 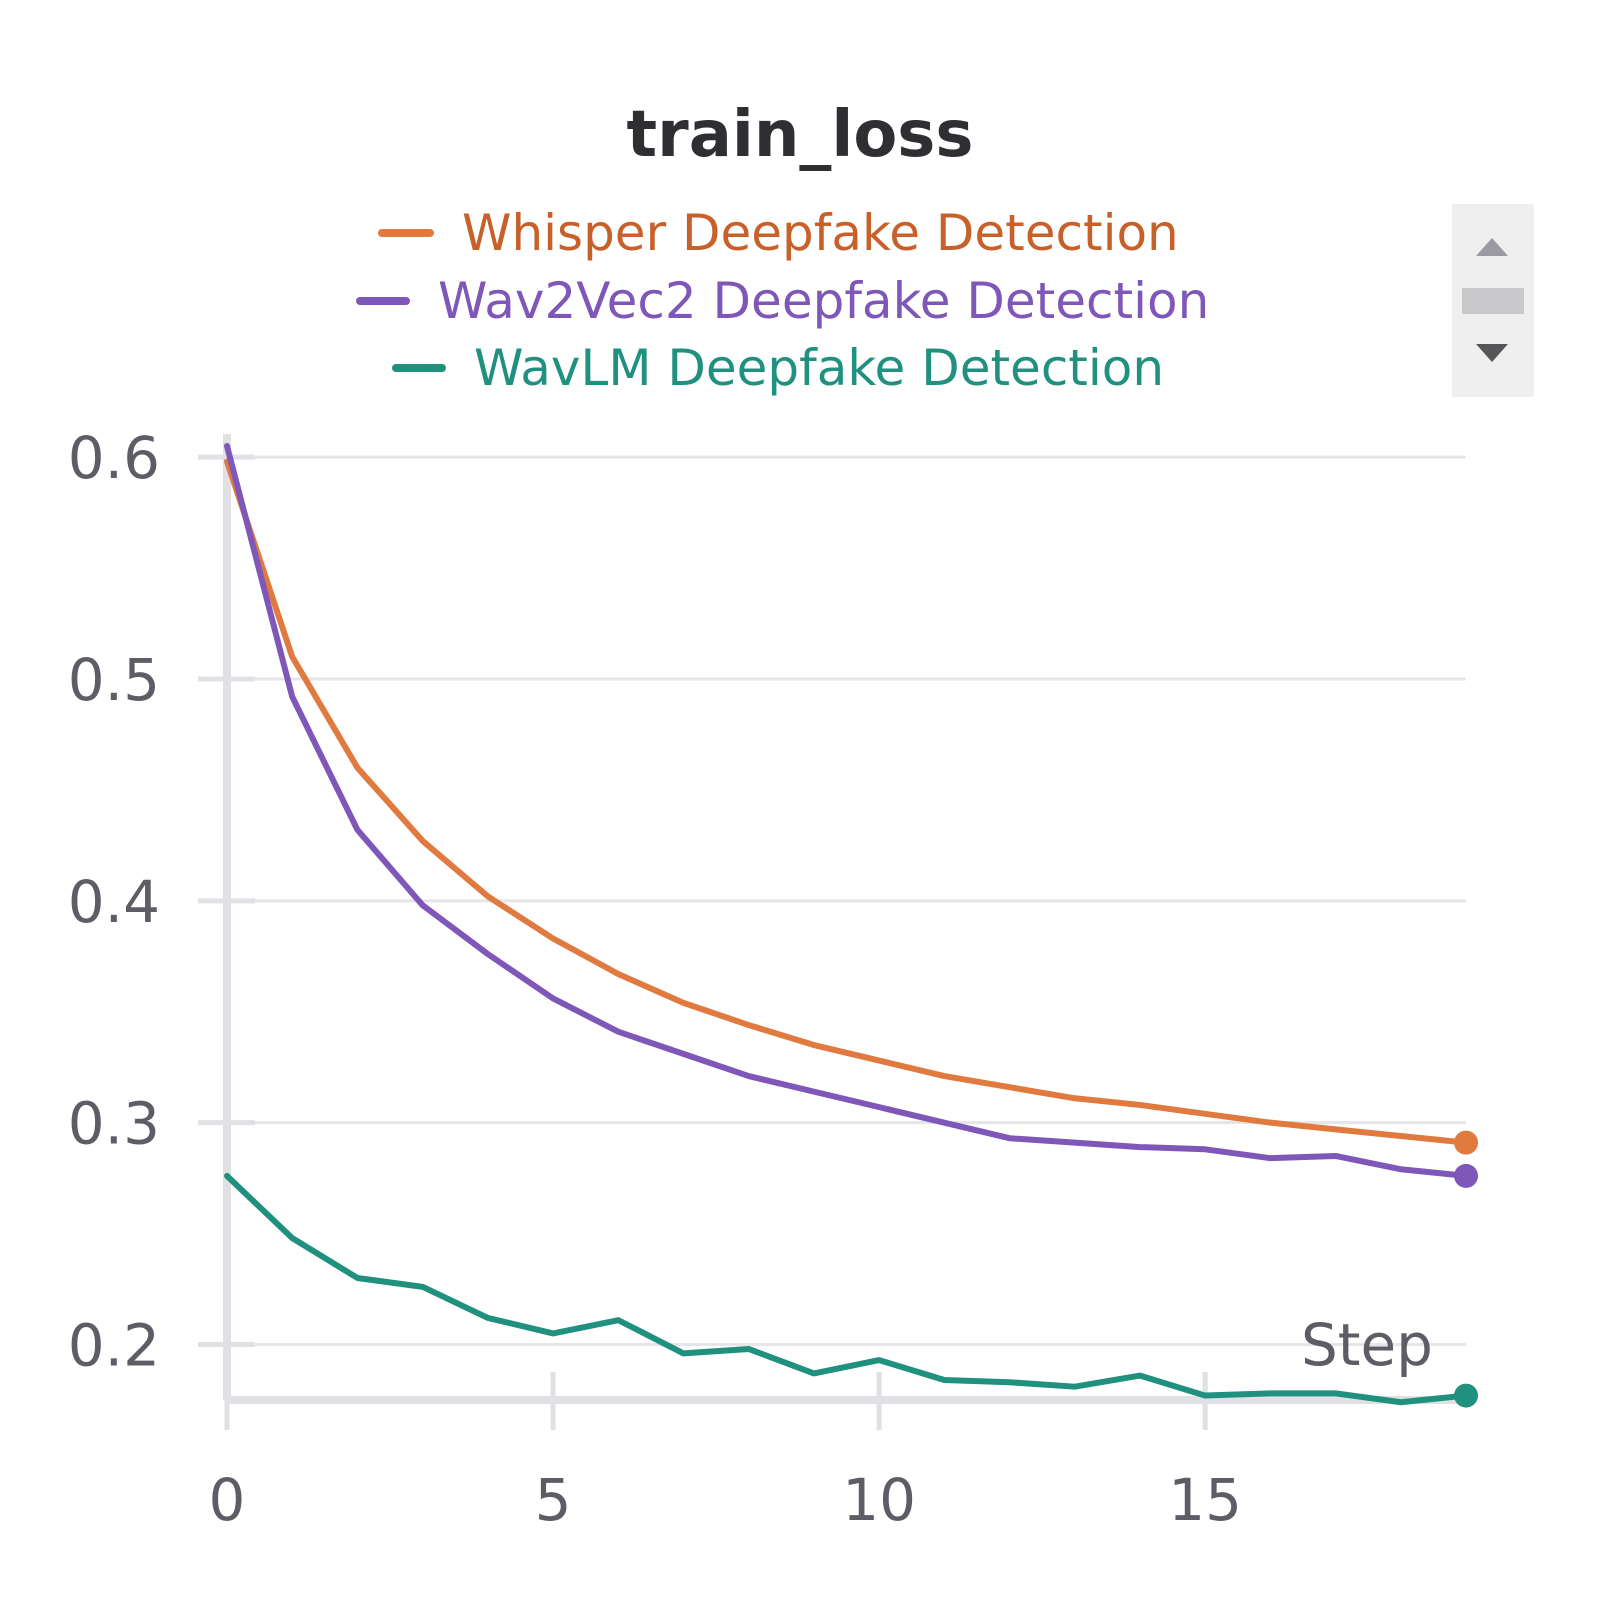 I want to click on y-tick-label: 0.4, so click(x=114, y=902).